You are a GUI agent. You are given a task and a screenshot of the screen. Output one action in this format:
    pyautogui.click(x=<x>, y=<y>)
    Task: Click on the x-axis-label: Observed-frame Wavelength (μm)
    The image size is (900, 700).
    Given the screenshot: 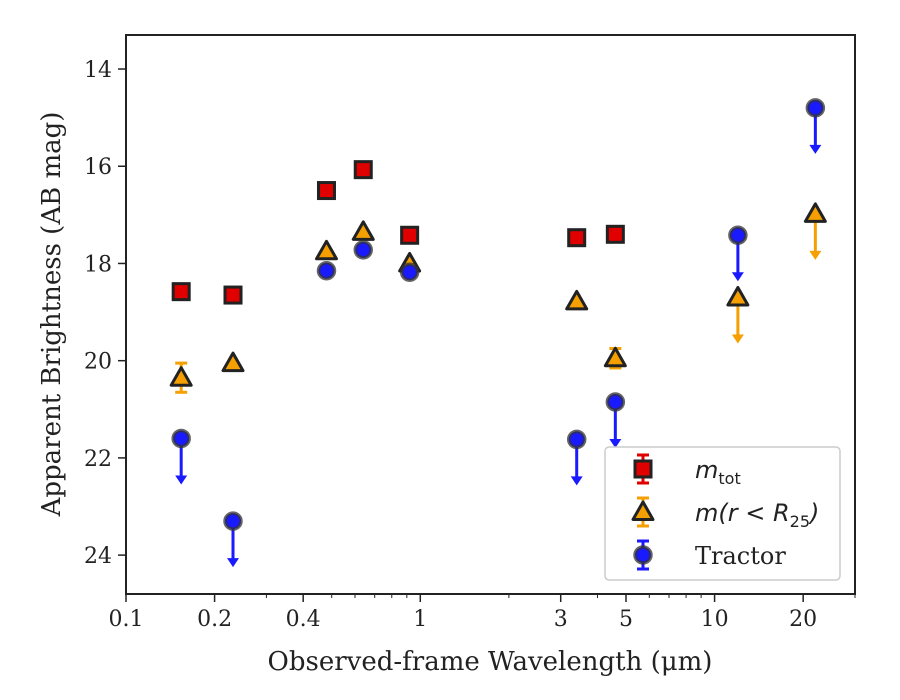 What is the action you would take?
    pyautogui.click(x=490, y=662)
    